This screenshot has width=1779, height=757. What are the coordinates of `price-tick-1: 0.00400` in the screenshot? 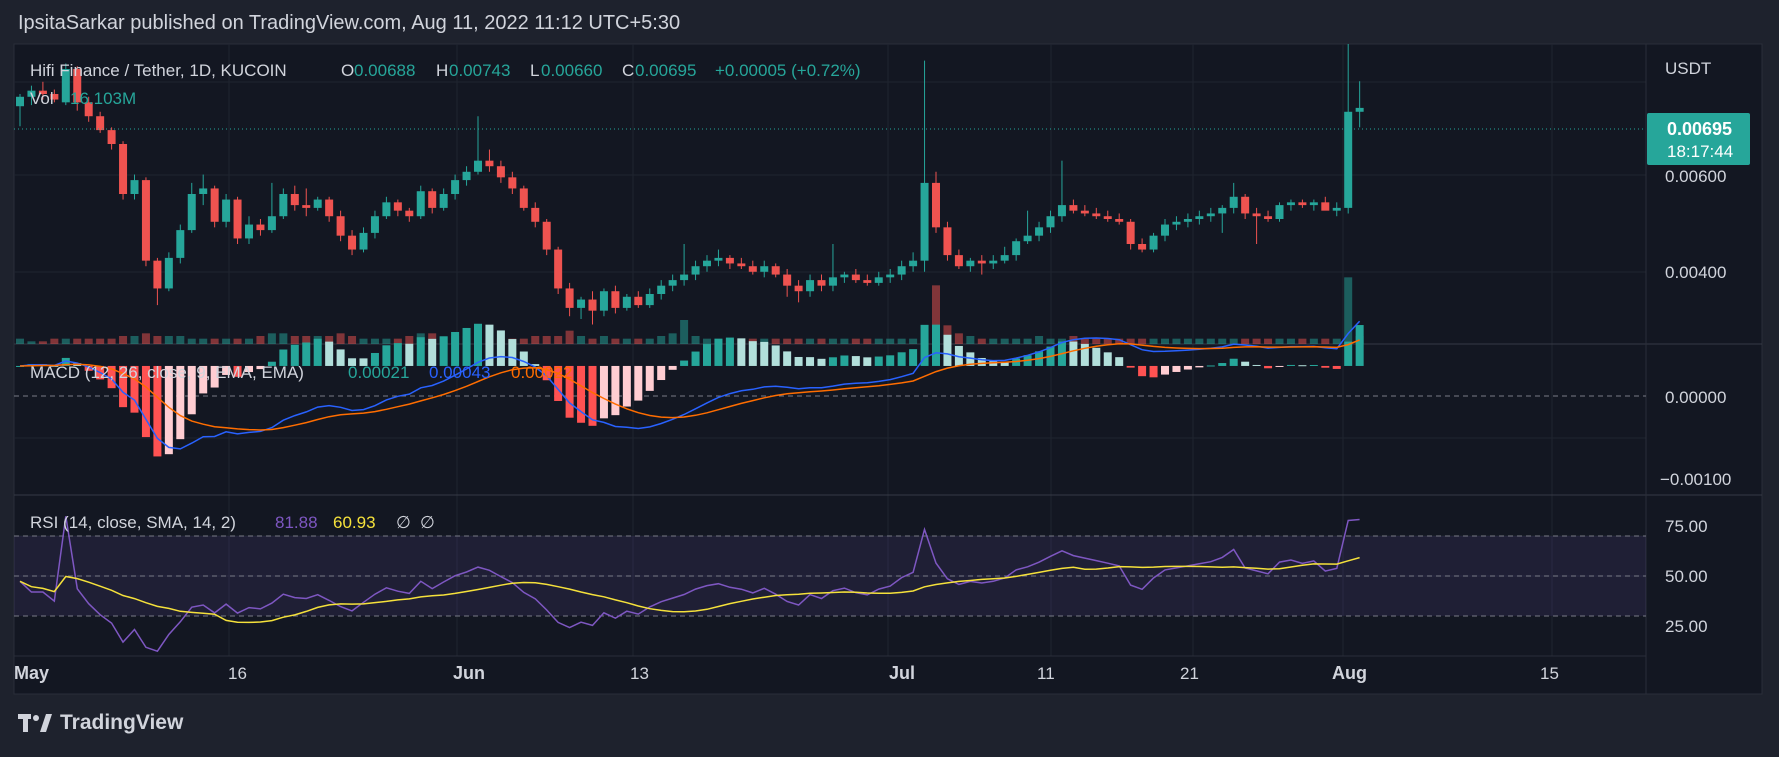 It's located at (1695, 272).